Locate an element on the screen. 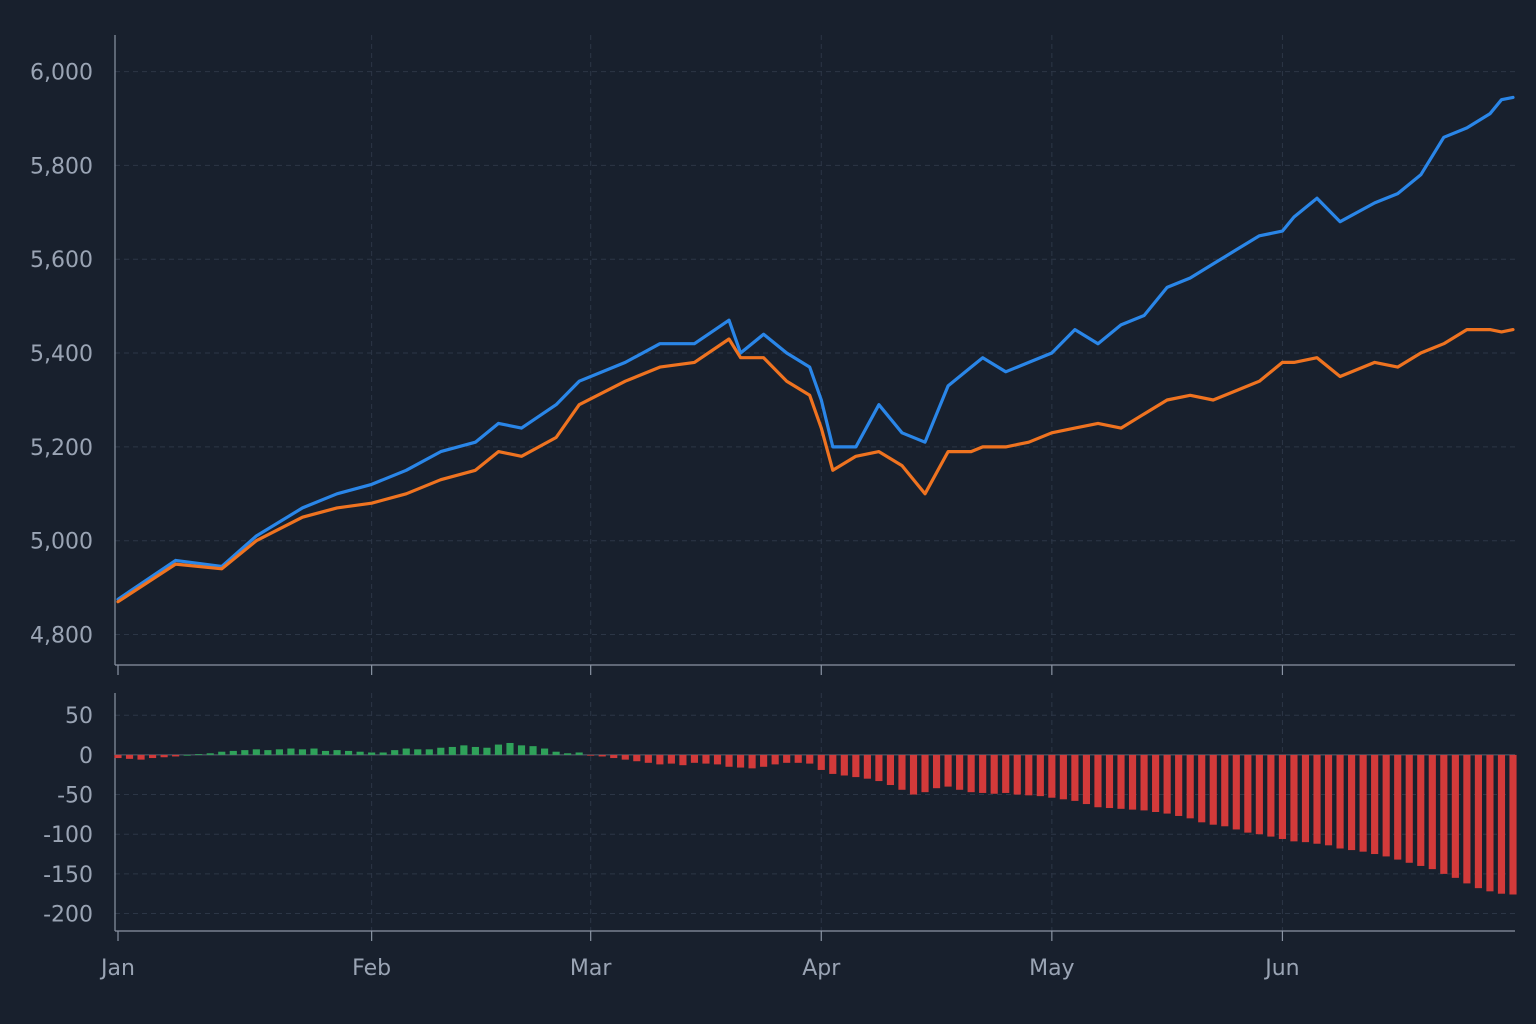  y-tick-label-top: 5,200 is located at coordinates (61, 448).